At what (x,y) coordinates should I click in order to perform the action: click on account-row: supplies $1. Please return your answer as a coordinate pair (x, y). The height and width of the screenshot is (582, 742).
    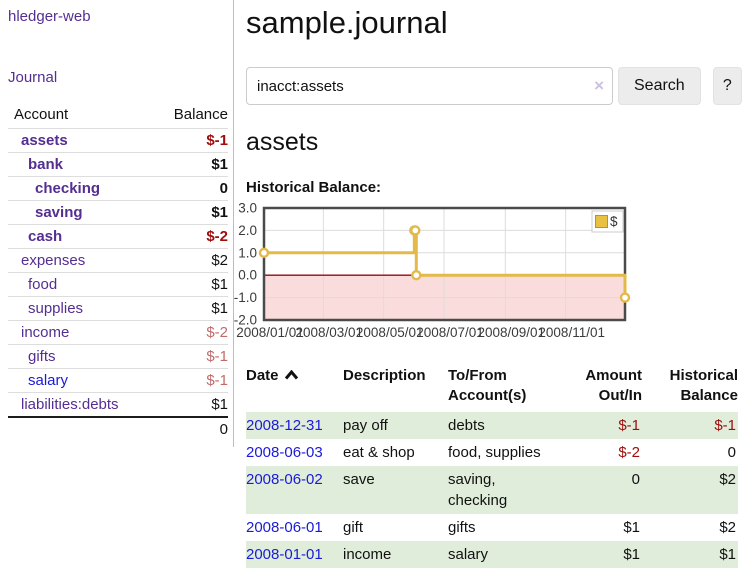
    Looking at the image, I should click on (118, 309).